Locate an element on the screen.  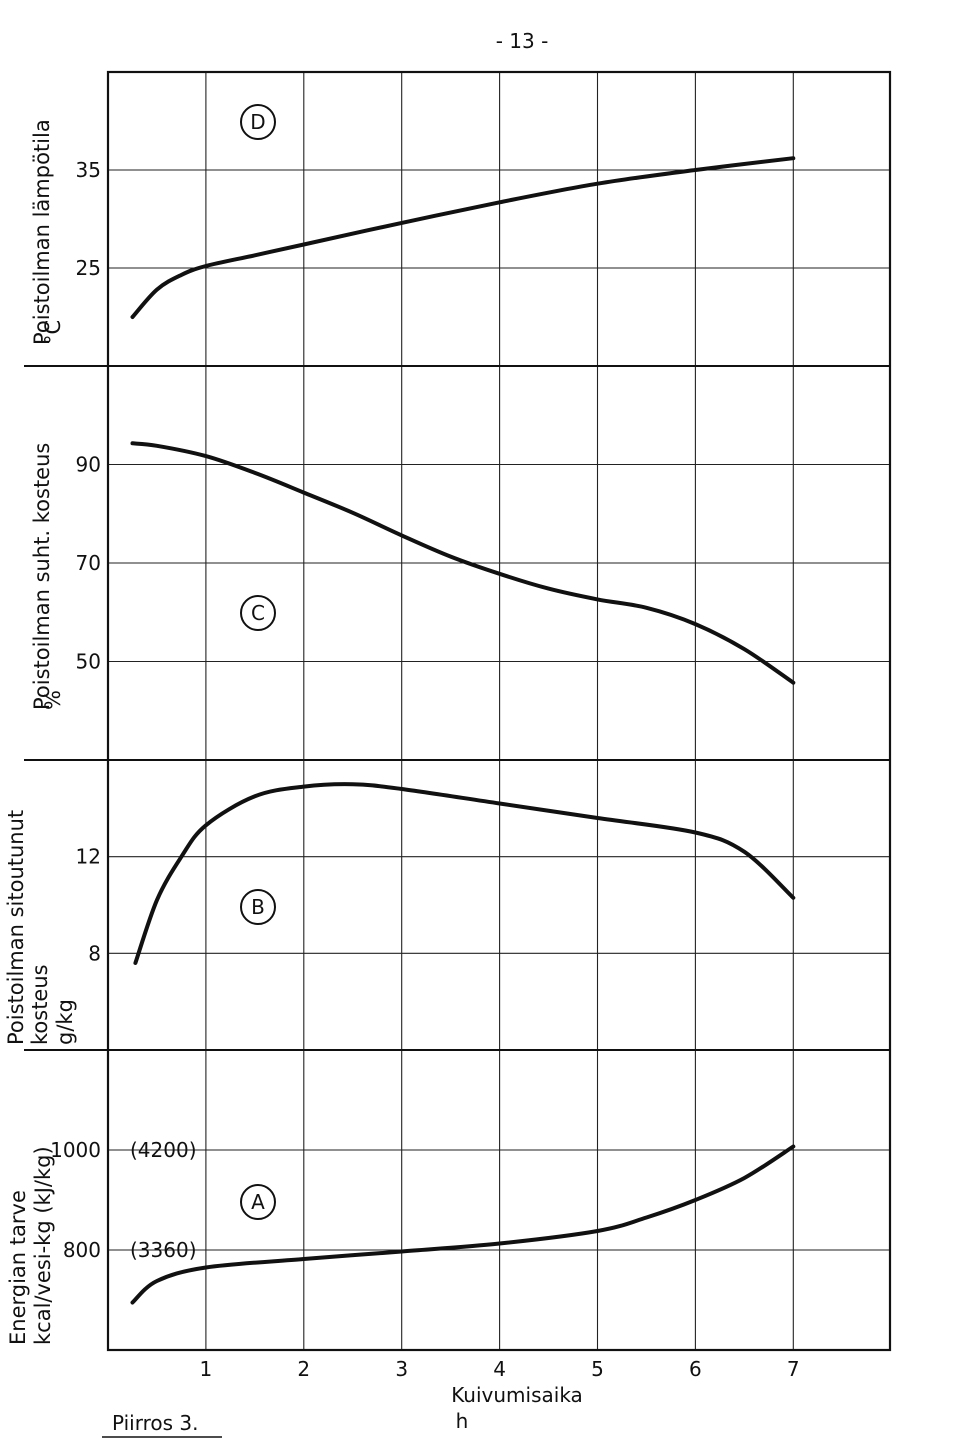
x-tick-label: 7 is located at coordinates (793, 1369).